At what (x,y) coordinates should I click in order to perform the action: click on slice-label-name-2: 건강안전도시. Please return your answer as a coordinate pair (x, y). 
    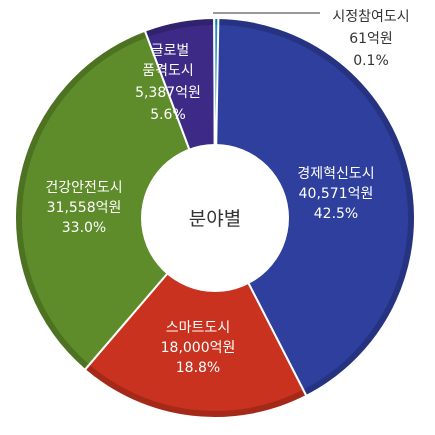
    Looking at the image, I should click on (83, 188).